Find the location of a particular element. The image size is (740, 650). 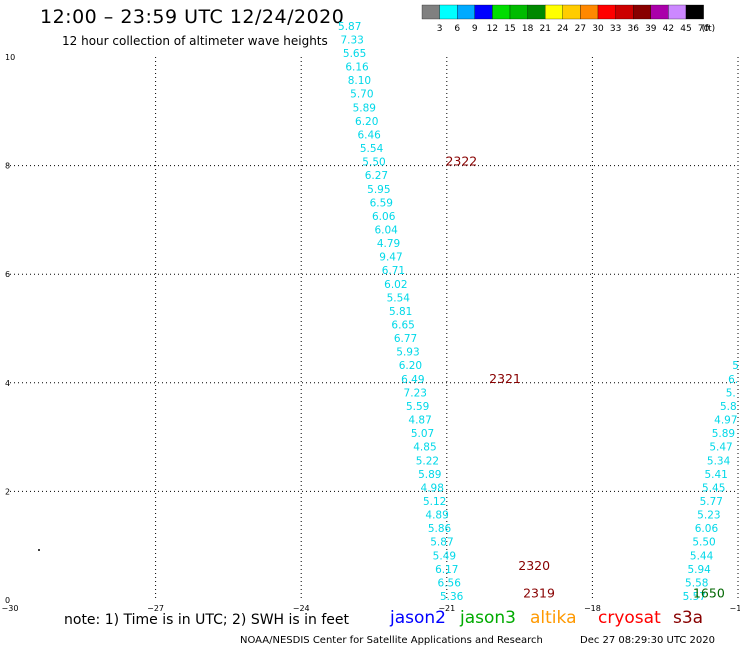

colorbar-tick-label: 27 is located at coordinates (580, 29).